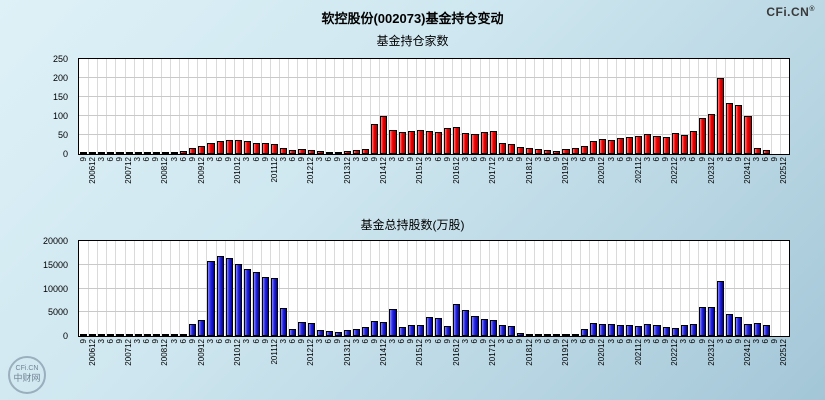 Image resolution: width=825 pixels, height=400 pixels. Describe the element at coordinates (65, 336) in the screenshot. I see `y-tick-label: 0` at that location.